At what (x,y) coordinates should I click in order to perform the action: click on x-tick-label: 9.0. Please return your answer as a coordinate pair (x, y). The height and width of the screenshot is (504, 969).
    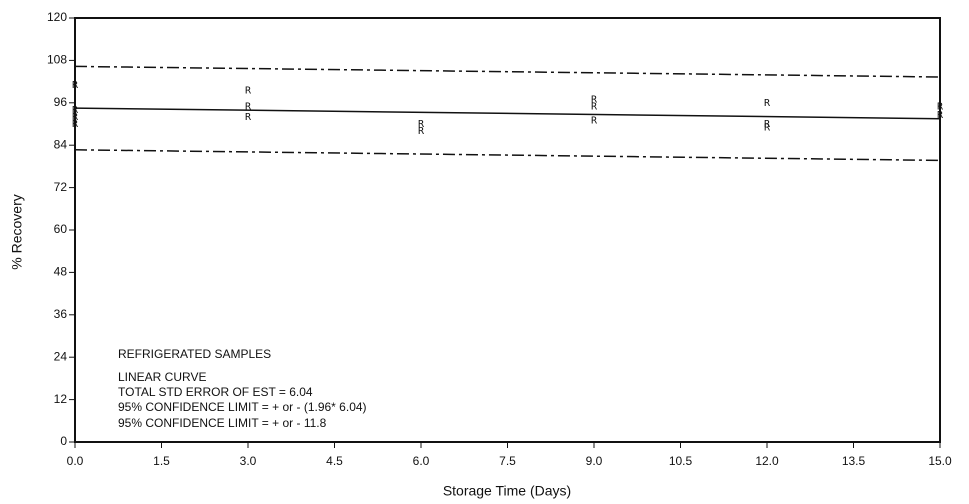
    Looking at the image, I should click on (594, 461).